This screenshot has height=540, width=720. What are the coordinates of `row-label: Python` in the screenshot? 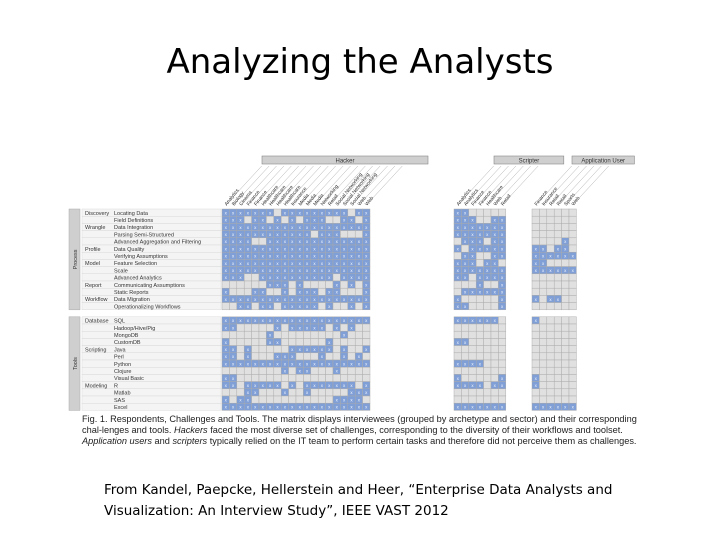 It's located at (122, 365).